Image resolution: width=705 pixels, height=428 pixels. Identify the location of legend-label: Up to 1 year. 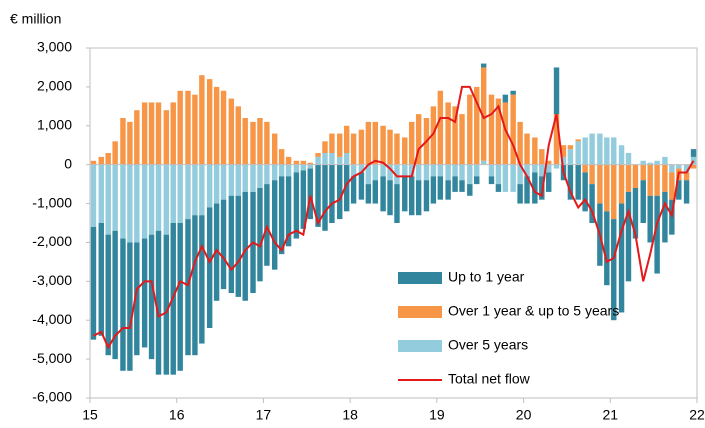
(486, 277).